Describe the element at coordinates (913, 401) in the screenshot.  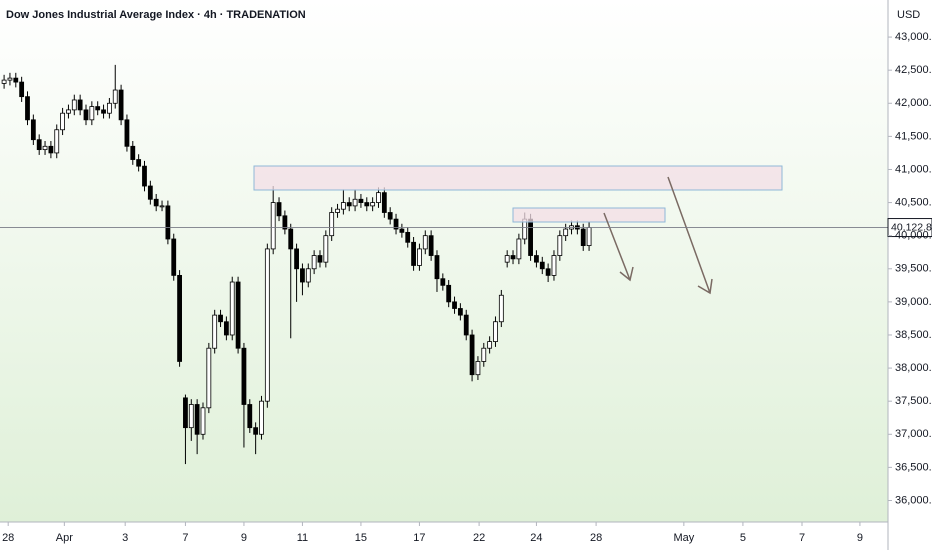
I see `y-tick-label: 37,500.0` at that location.